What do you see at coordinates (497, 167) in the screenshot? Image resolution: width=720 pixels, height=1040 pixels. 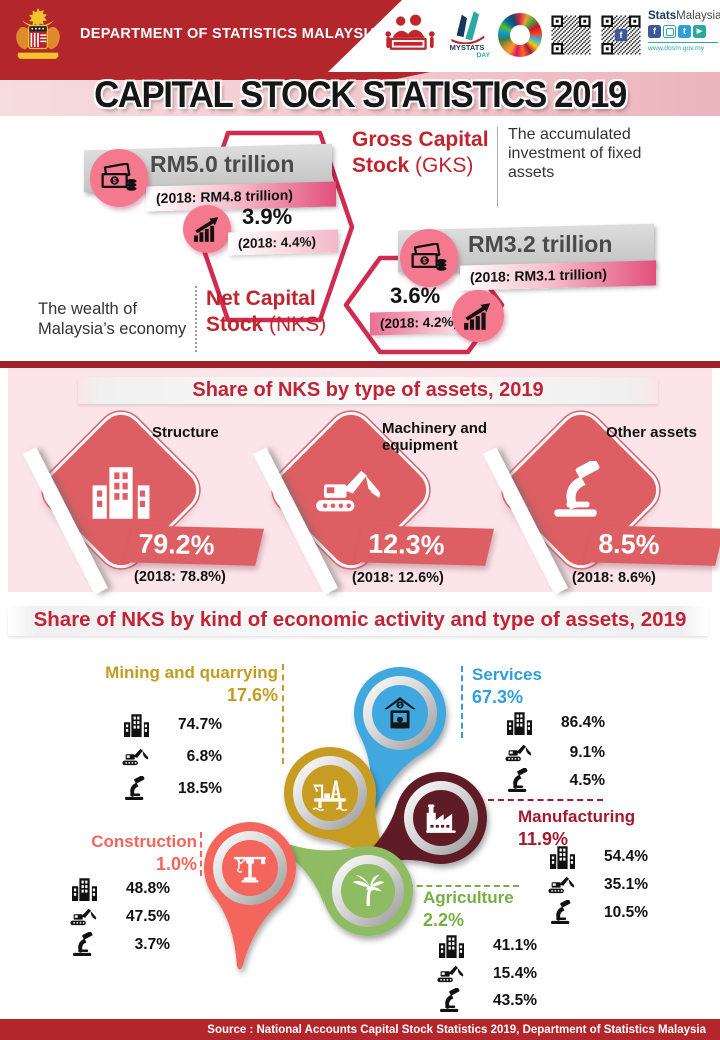 I see `gks-divider` at bounding box center [497, 167].